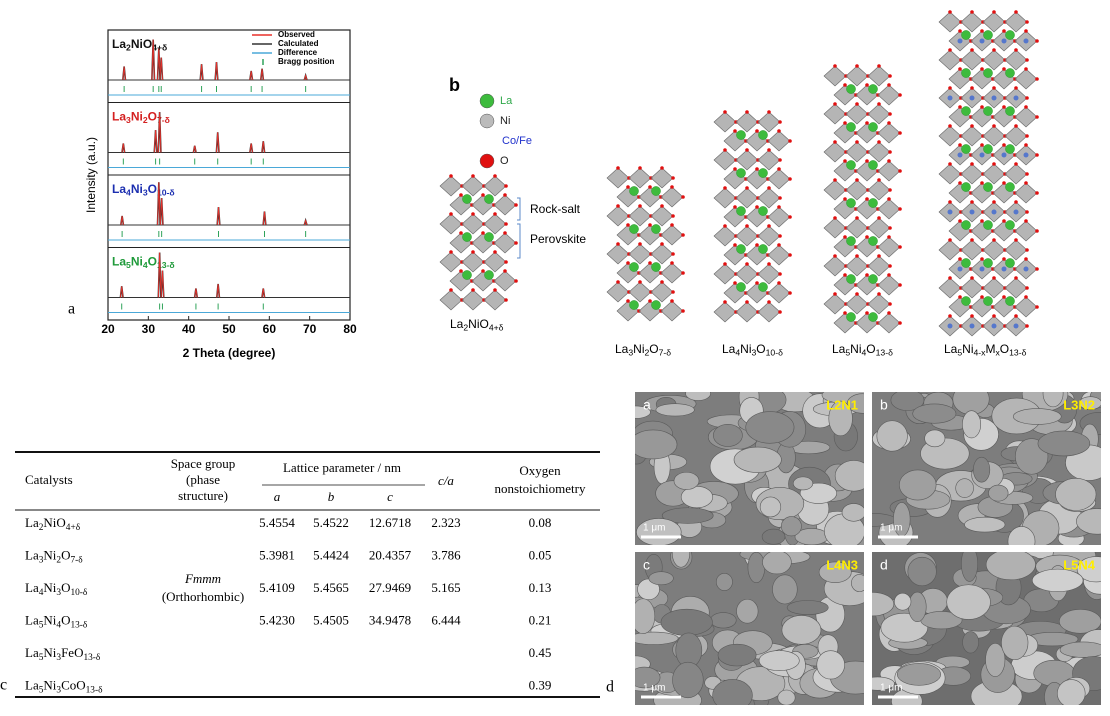 The height and width of the screenshot is (716, 1110). What do you see at coordinates (647, 353) in the screenshot?
I see `subscript: 2` at bounding box center [647, 353].